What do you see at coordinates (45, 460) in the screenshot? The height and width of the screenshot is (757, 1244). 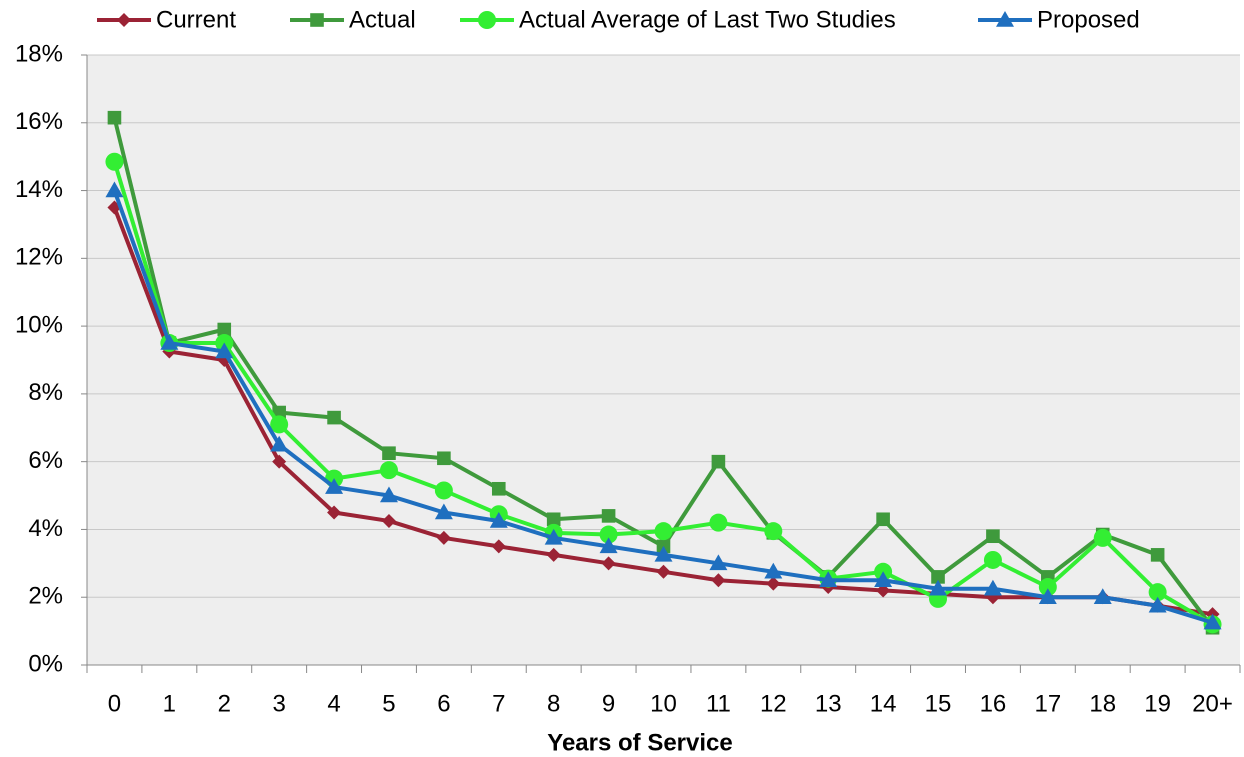 I see `y-tick-label: 6%` at bounding box center [45, 460].